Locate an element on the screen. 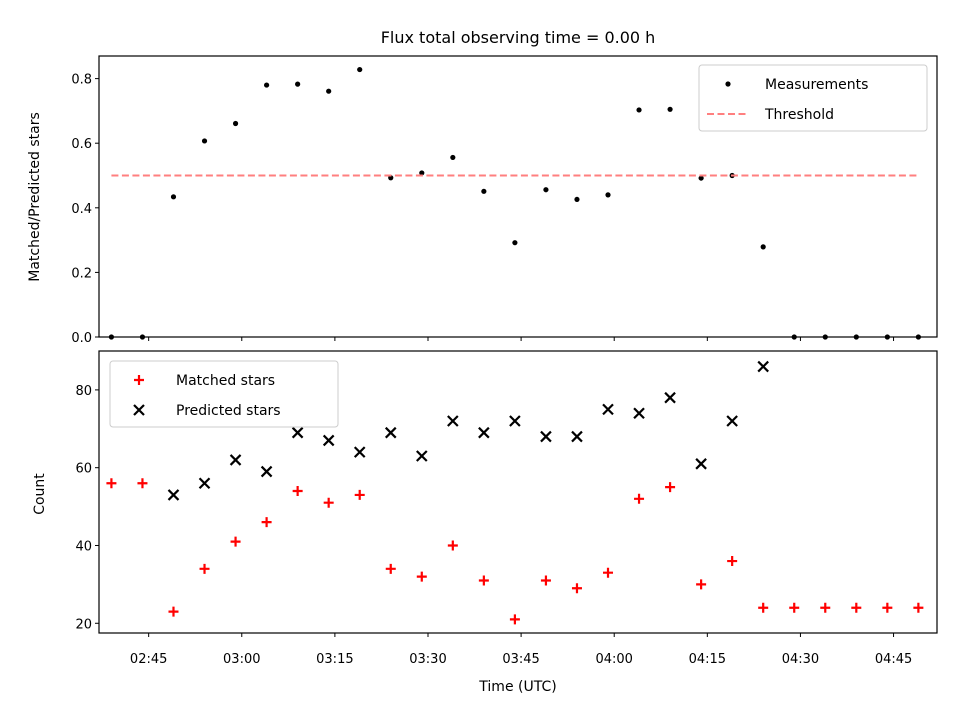 The image size is (960, 720). y-tick-label: 0.4 is located at coordinates (81, 209).